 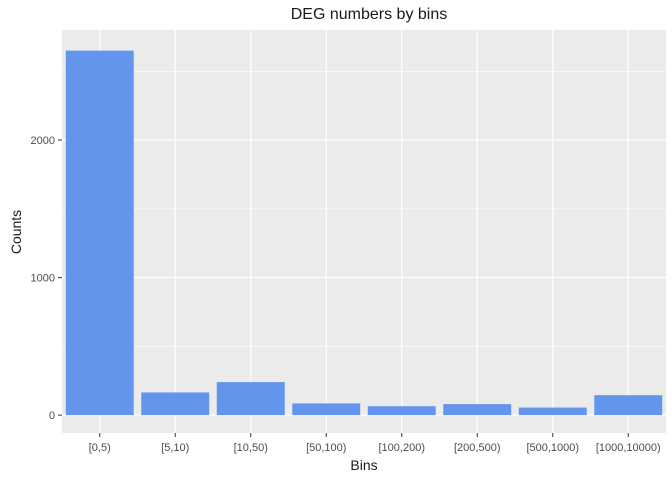 What do you see at coordinates (369, 14) in the screenshot?
I see `chart-title: DEG numbers by bins` at bounding box center [369, 14].